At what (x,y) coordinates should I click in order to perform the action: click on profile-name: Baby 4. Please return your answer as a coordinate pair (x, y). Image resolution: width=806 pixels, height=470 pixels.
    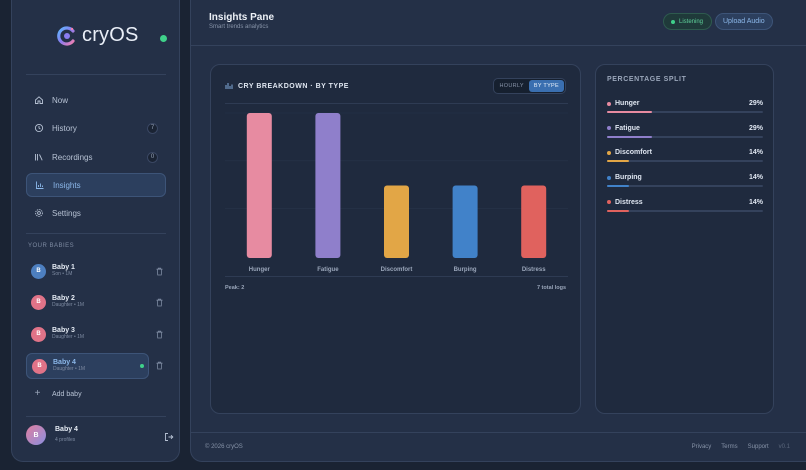
    Looking at the image, I should click on (66, 430).